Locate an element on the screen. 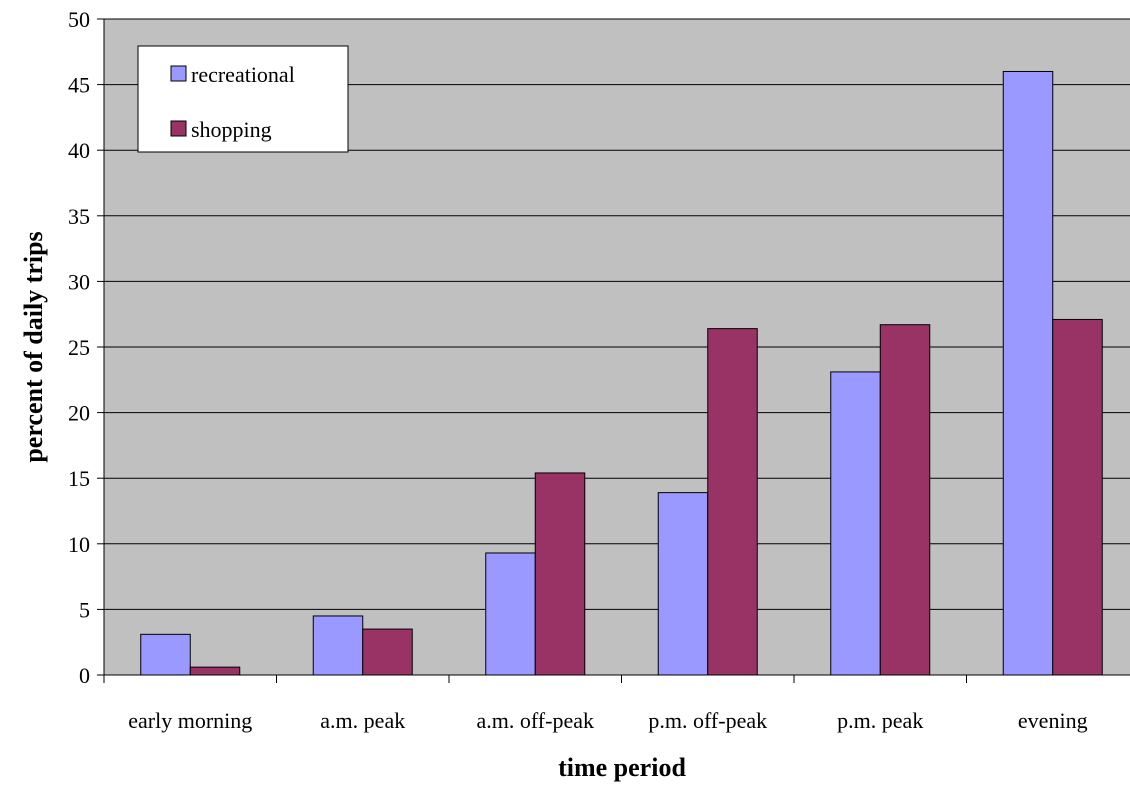 The width and height of the screenshot is (1130, 785). x-axis-title: time period is located at coordinates (622, 767).